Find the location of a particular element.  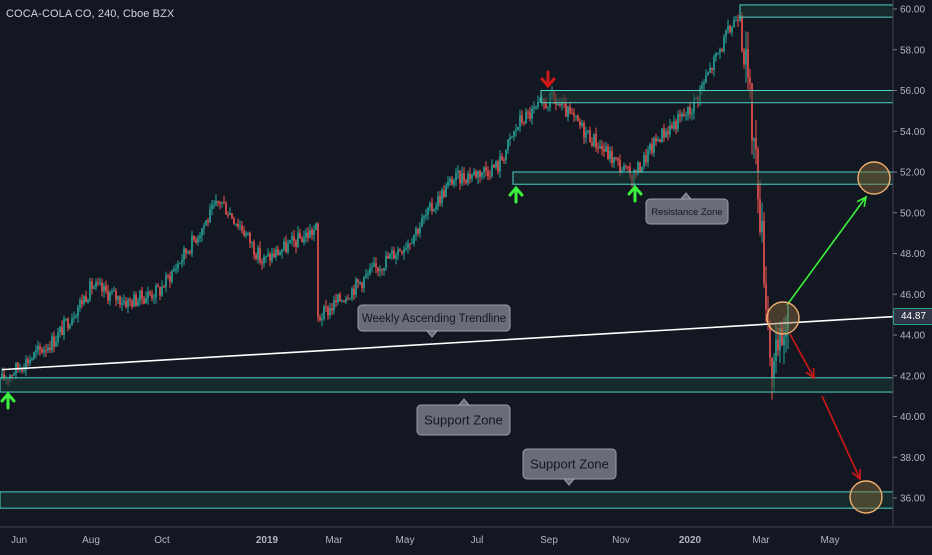

trendline is located at coordinates (447, 343).